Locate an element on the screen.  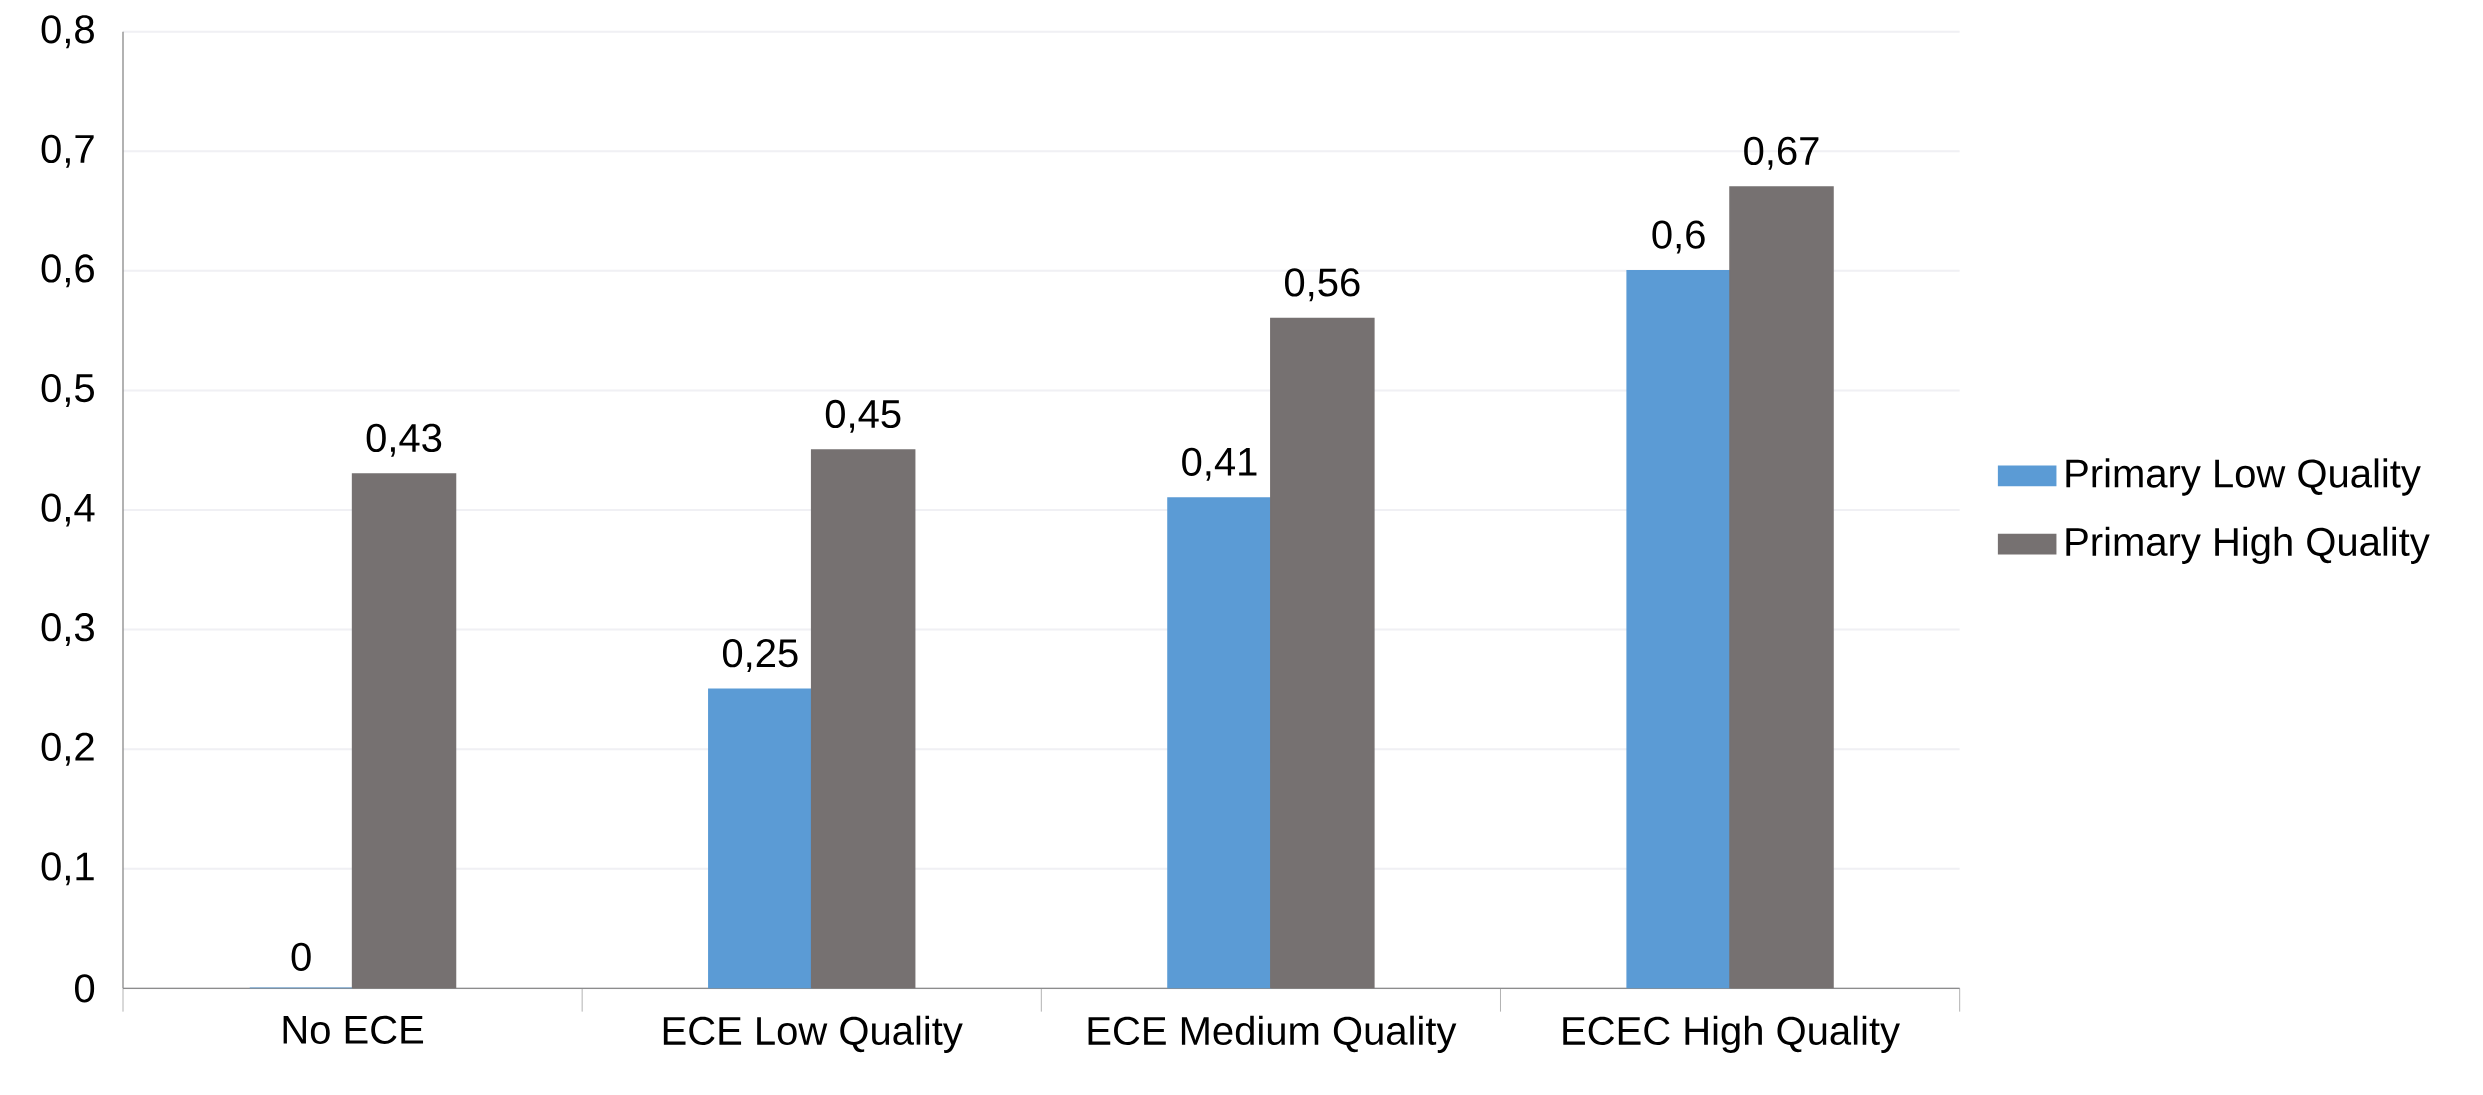
y-tick-label: 0,8 is located at coordinates (67, 32).